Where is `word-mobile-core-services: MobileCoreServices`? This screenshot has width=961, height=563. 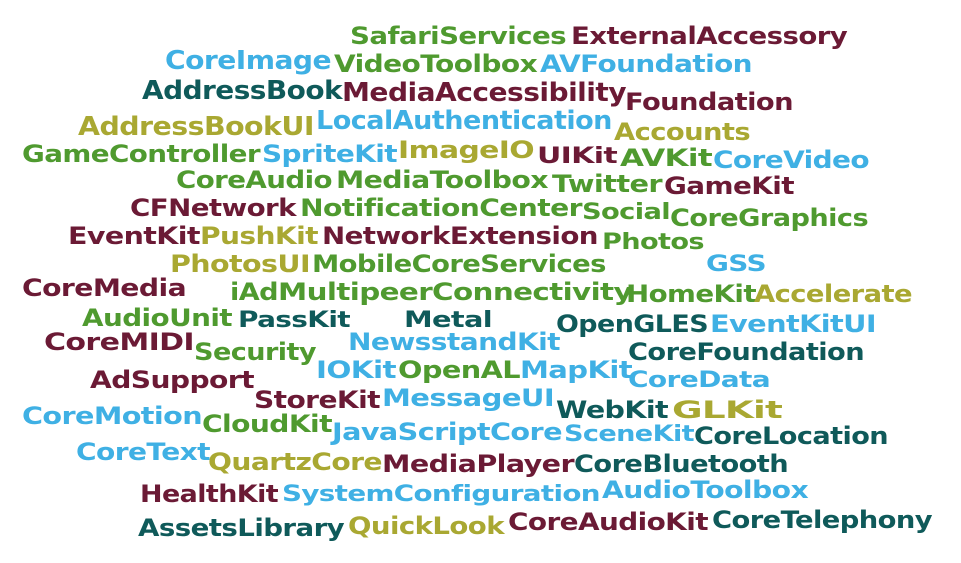
word-mobile-core-services: MobileCoreServices is located at coordinates (459, 264).